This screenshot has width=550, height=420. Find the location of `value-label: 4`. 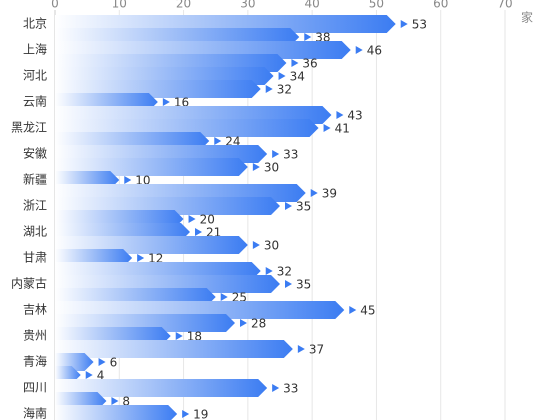

value-label: 4 is located at coordinates (101, 376).